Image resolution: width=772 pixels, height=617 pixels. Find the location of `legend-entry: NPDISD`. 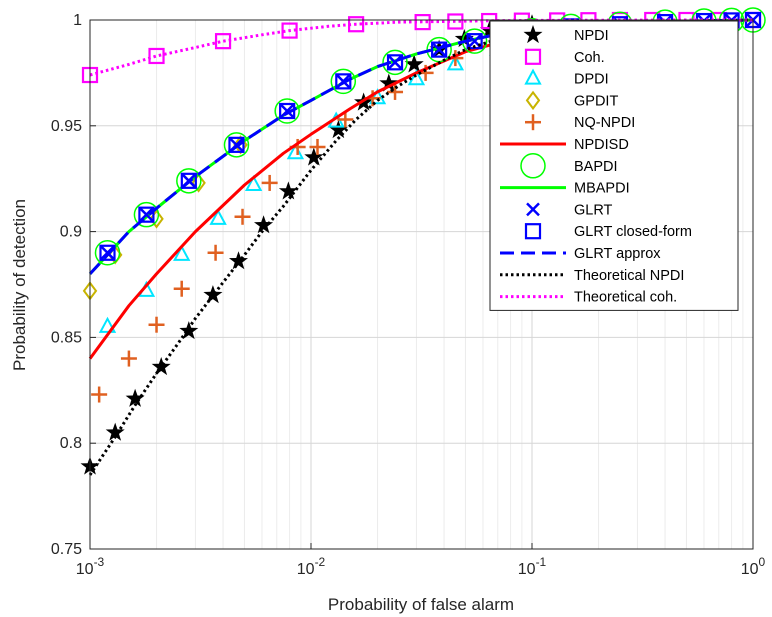

legend-entry: NPDISD is located at coordinates (564, 145).